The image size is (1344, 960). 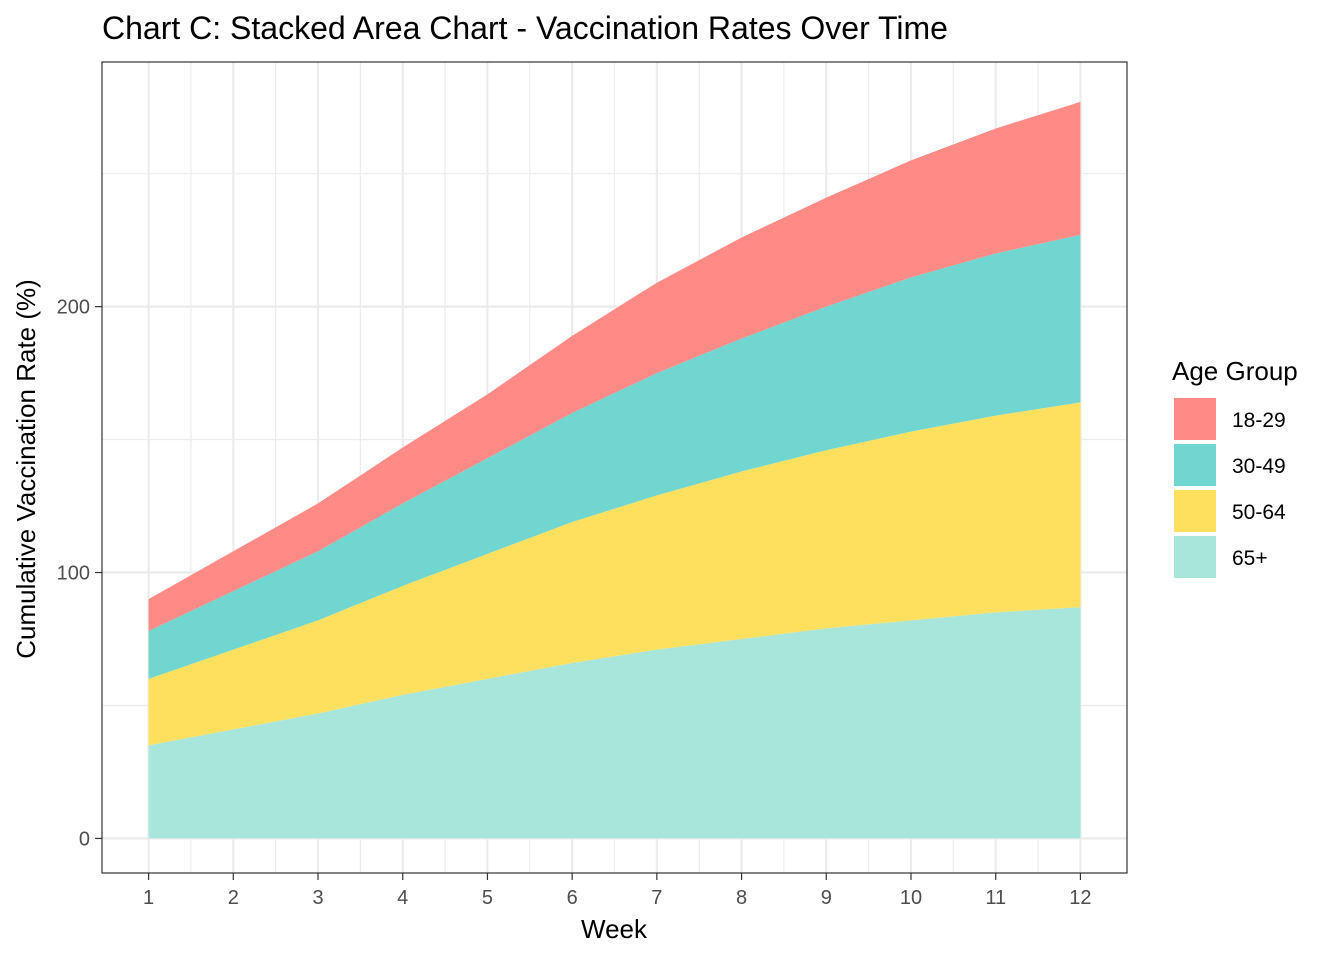 What do you see at coordinates (1195, 557) in the screenshot?
I see `legend-key-65+` at bounding box center [1195, 557].